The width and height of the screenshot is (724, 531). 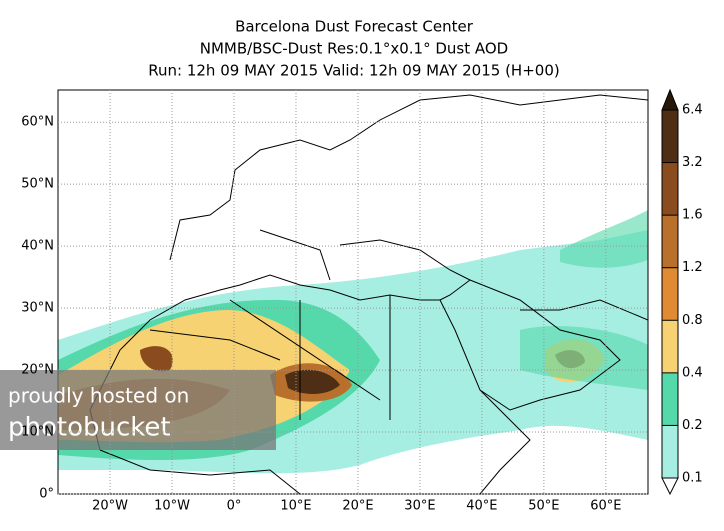 What do you see at coordinates (234, 506) in the screenshot?
I see `x-tick-label: 0°` at bounding box center [234, 506].